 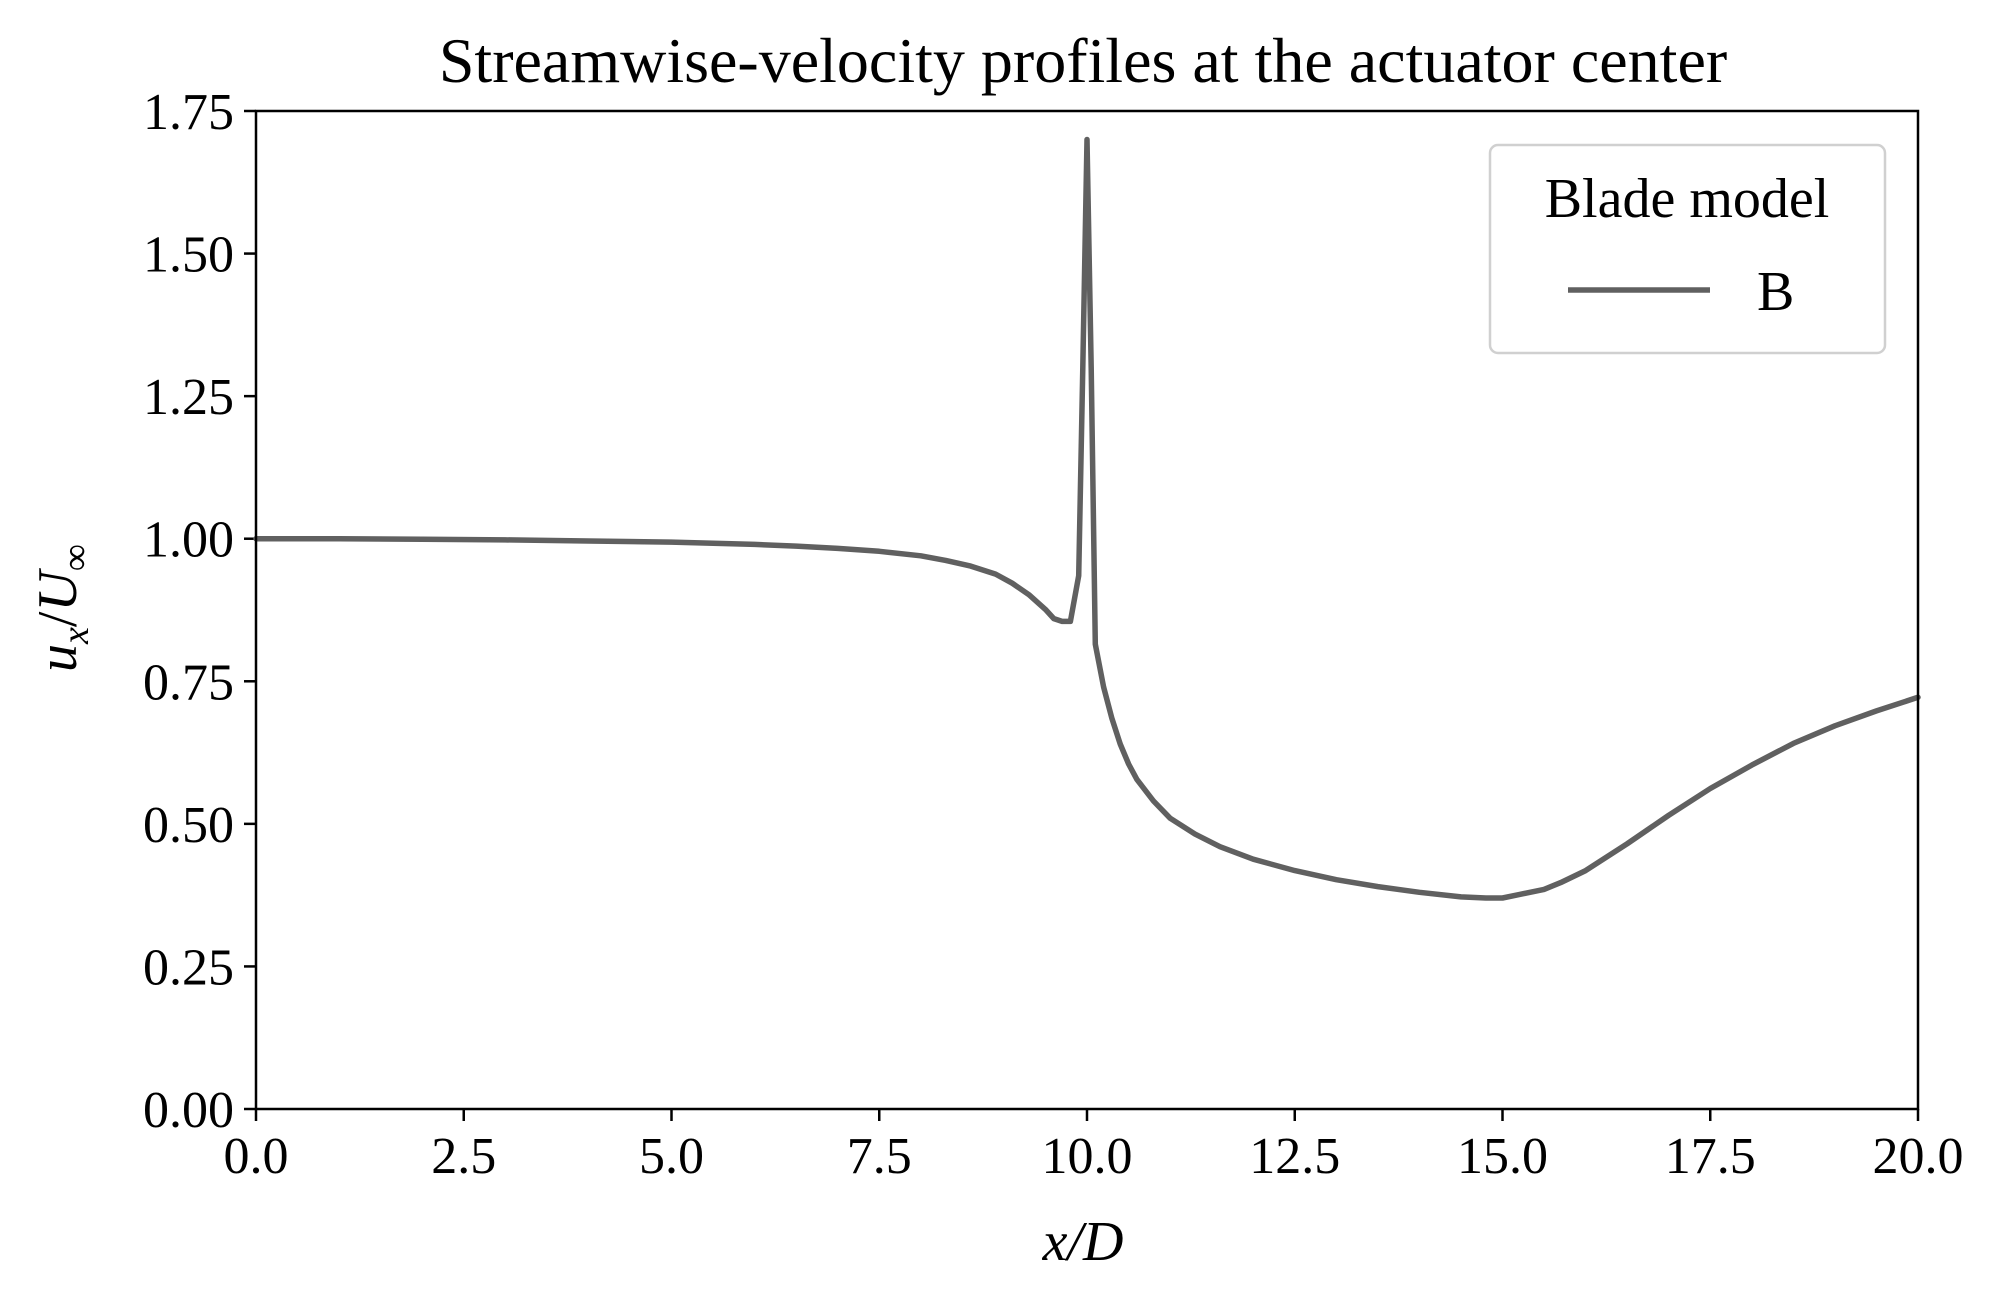 What do you see at coordinates (671, 1156) in the screenshot?
I see `x-tick-label: 5.0` at bounding box center [671, 1156].